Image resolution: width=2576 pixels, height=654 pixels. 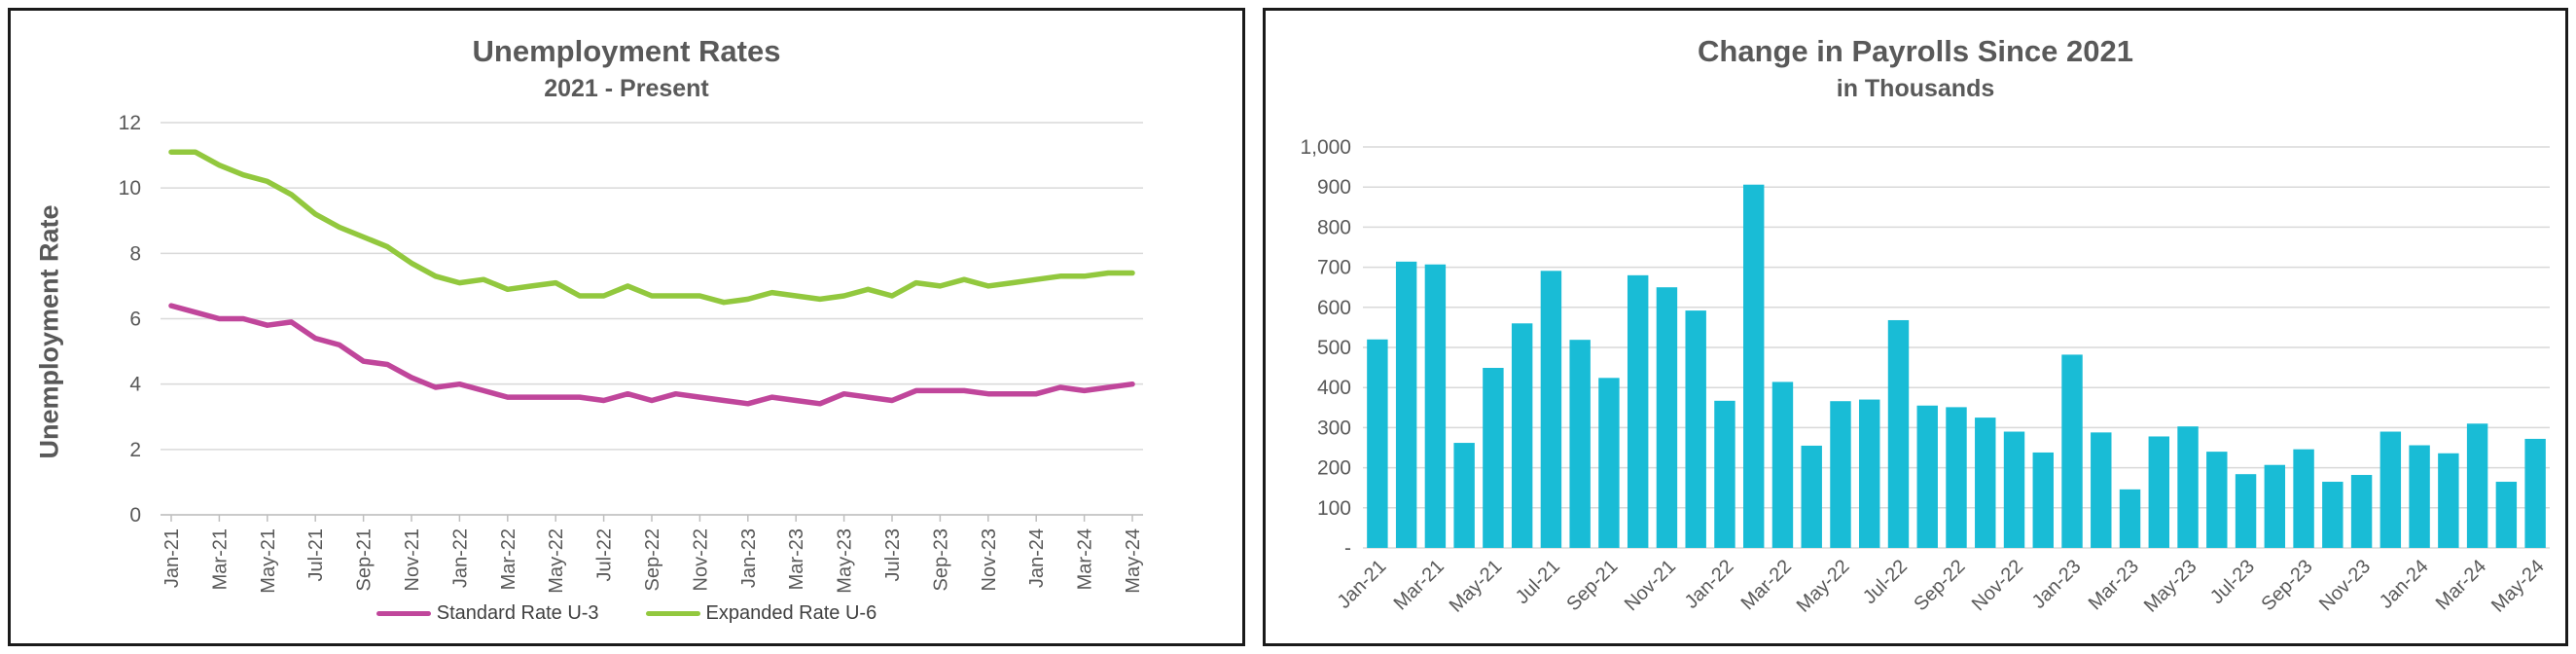 What do you see at coordinates (130, 123) in the screenshot?
I see `y-tick-label: 12` at bounding box center [130, 123].